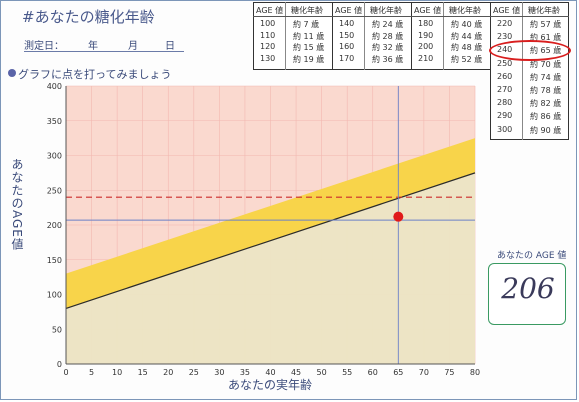 The image size is (579, 402). Describe the element at coordinates (309, 36) in the screenshot. I see `table-glycation-age: 約 11 歳` at that location.